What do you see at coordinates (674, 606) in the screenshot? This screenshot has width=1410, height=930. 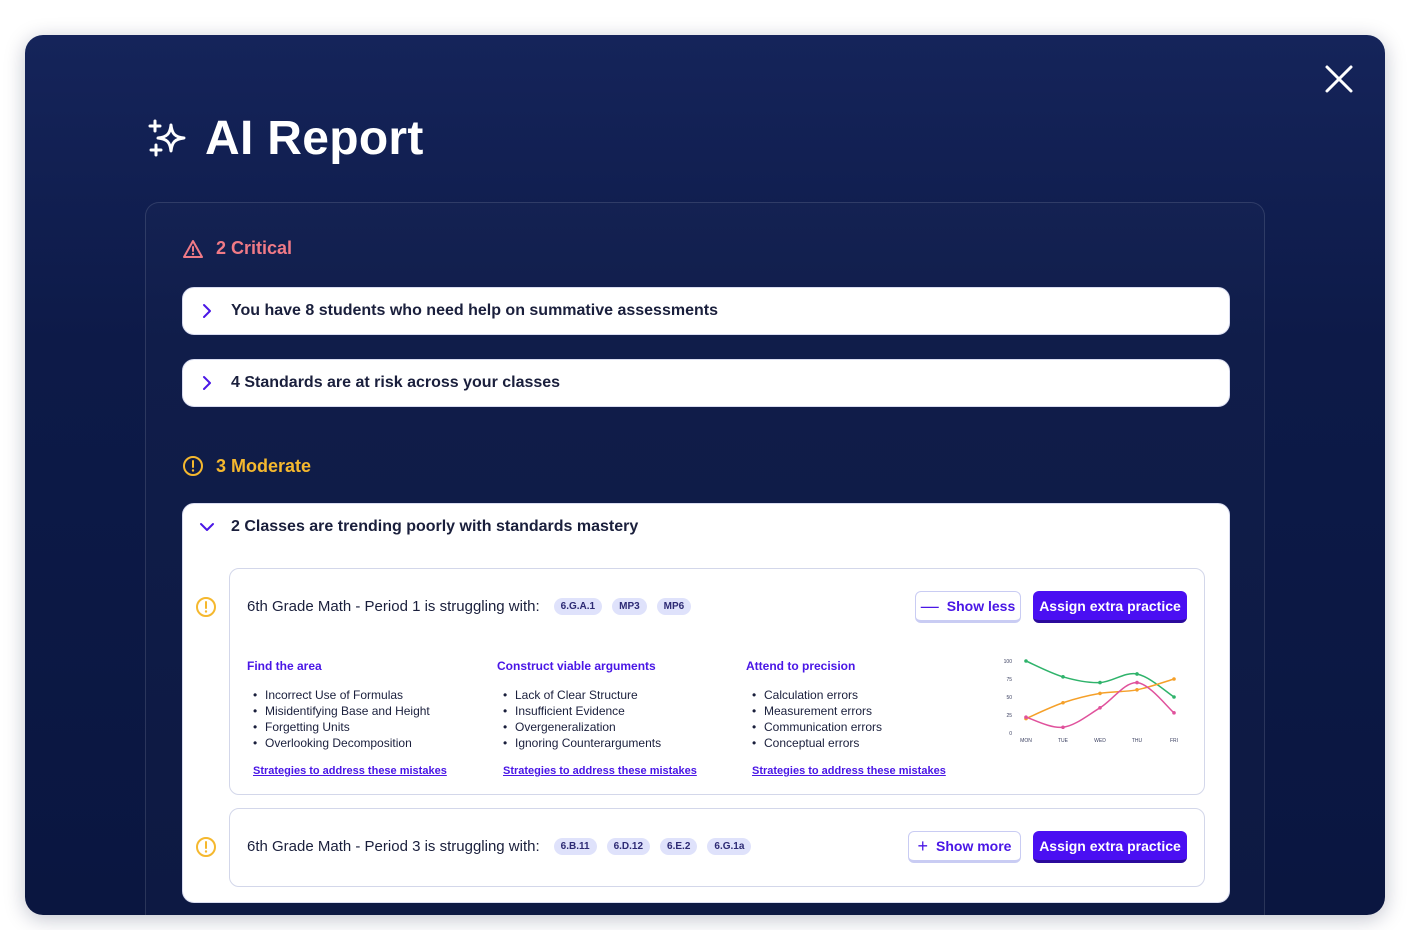 I see `standard-chip: MP6` at bounding box center [674, 606].